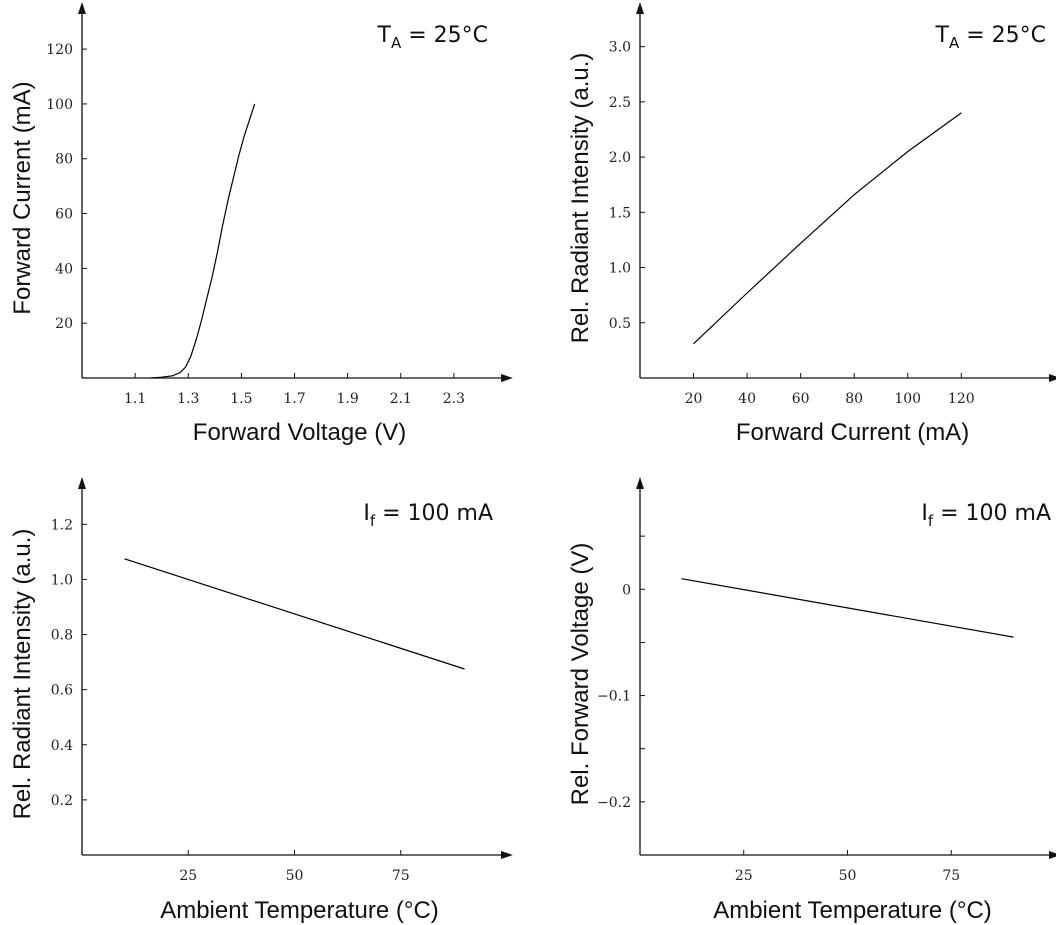  I want to click on x-tick-label: 80, so click(854, 399).